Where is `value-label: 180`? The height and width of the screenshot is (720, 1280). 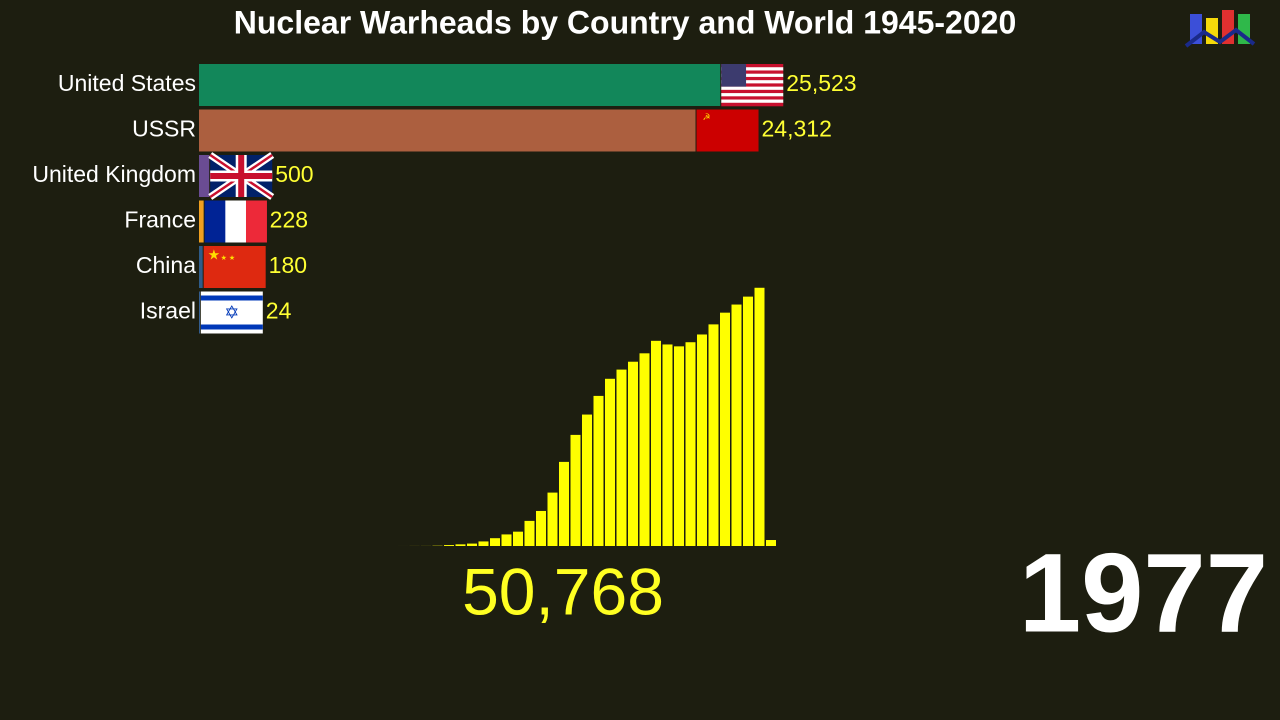 value-label: 180 is located at coordinates (288, 265).